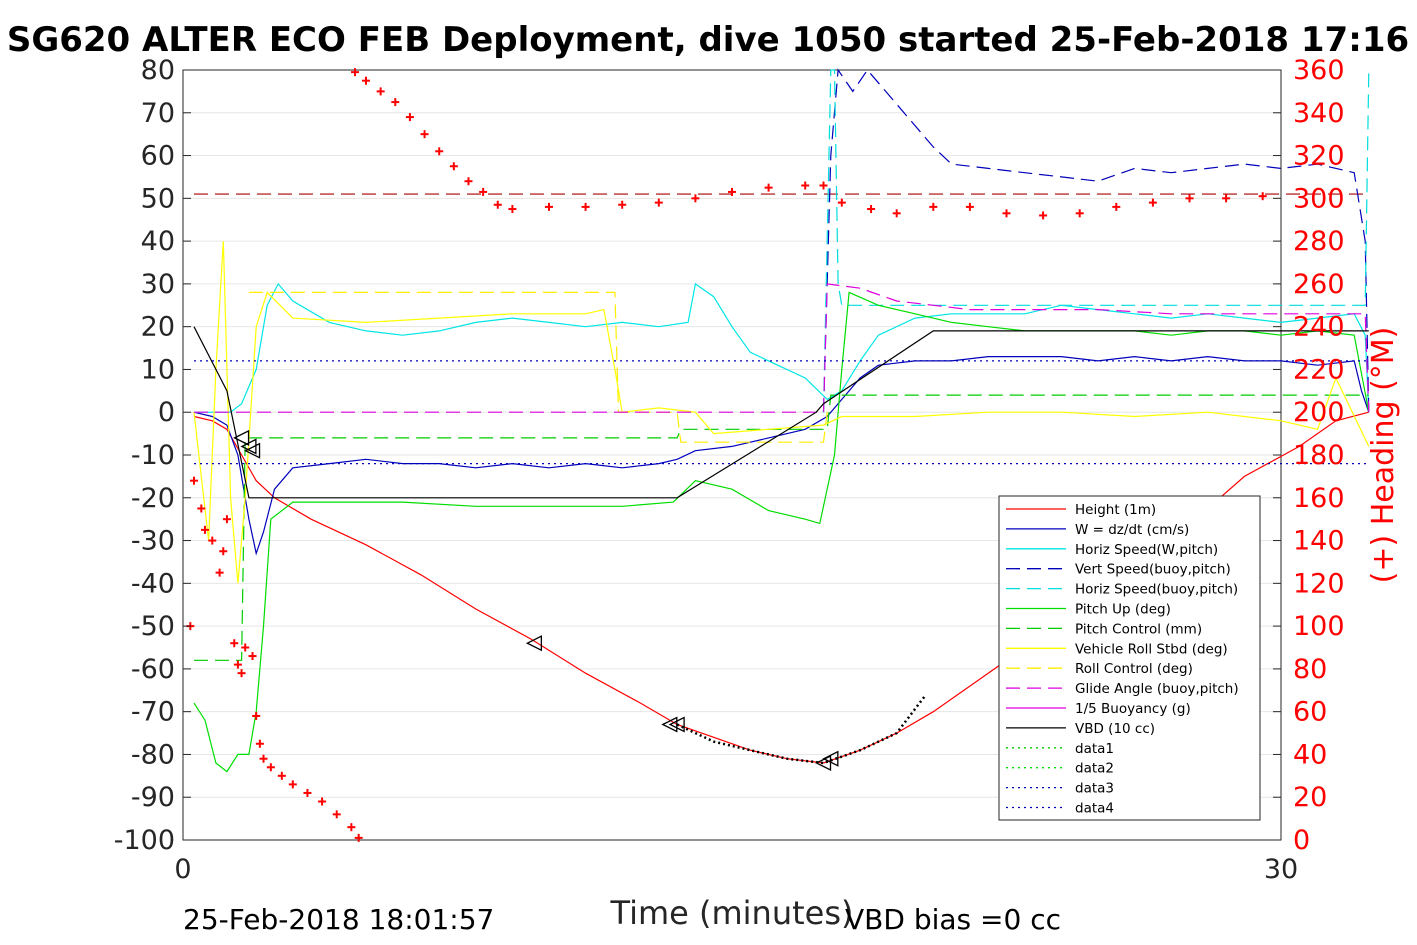 The width and height of the screenshot is (1417, 945). I want to click on left-tick-label: -70, so click(153, 712).